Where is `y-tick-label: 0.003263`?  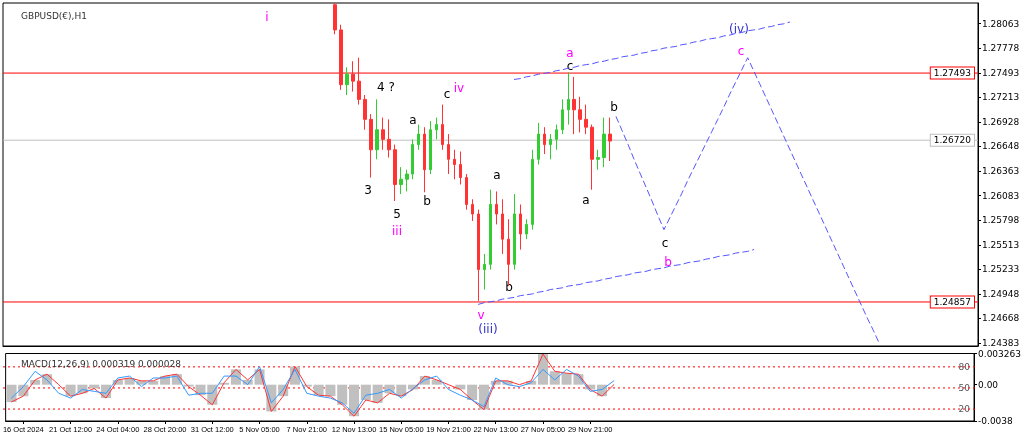 y-tick-label: 0.003263 is located at coordinates (1000, 353).